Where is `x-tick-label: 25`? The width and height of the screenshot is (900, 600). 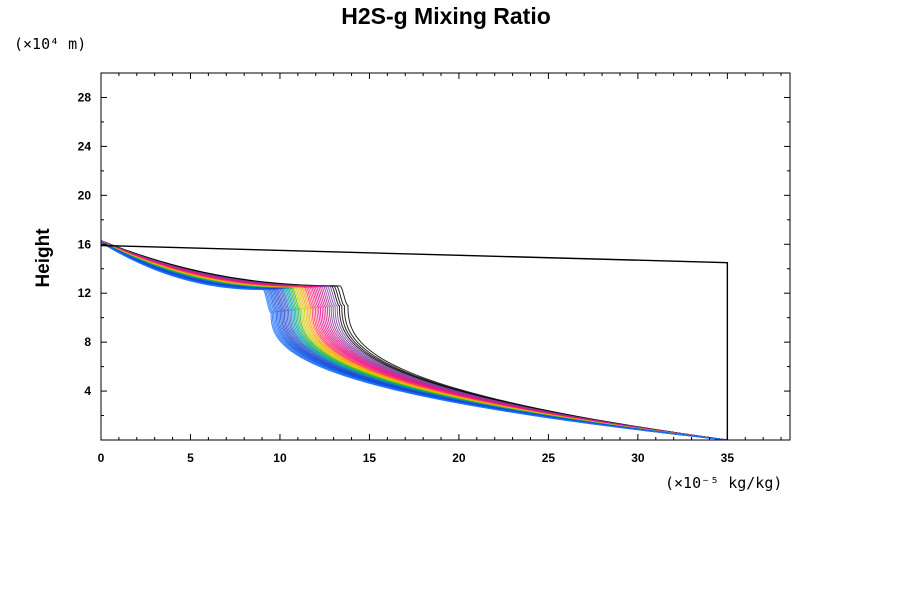
x-tick-label: 25 is located at coordinates (549, 458).